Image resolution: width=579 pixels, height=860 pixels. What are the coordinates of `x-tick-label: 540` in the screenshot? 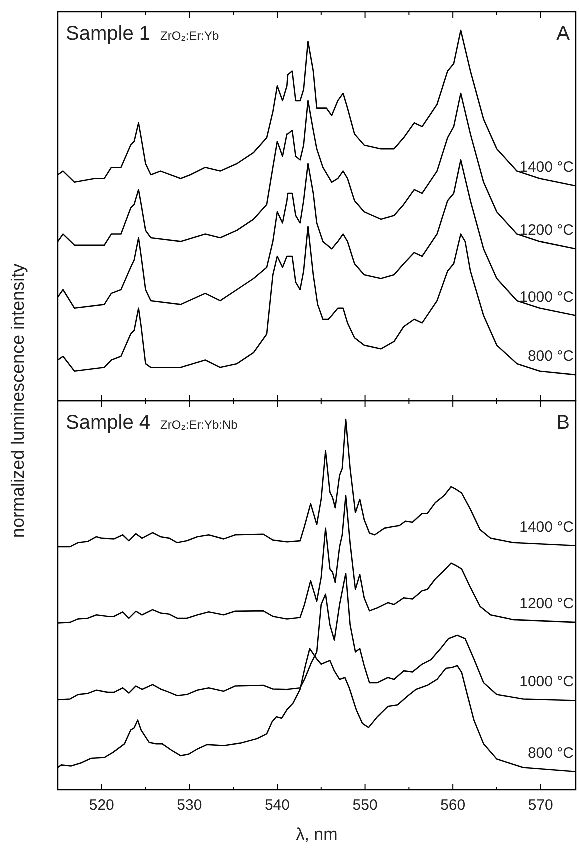 It's located at (277, 805).